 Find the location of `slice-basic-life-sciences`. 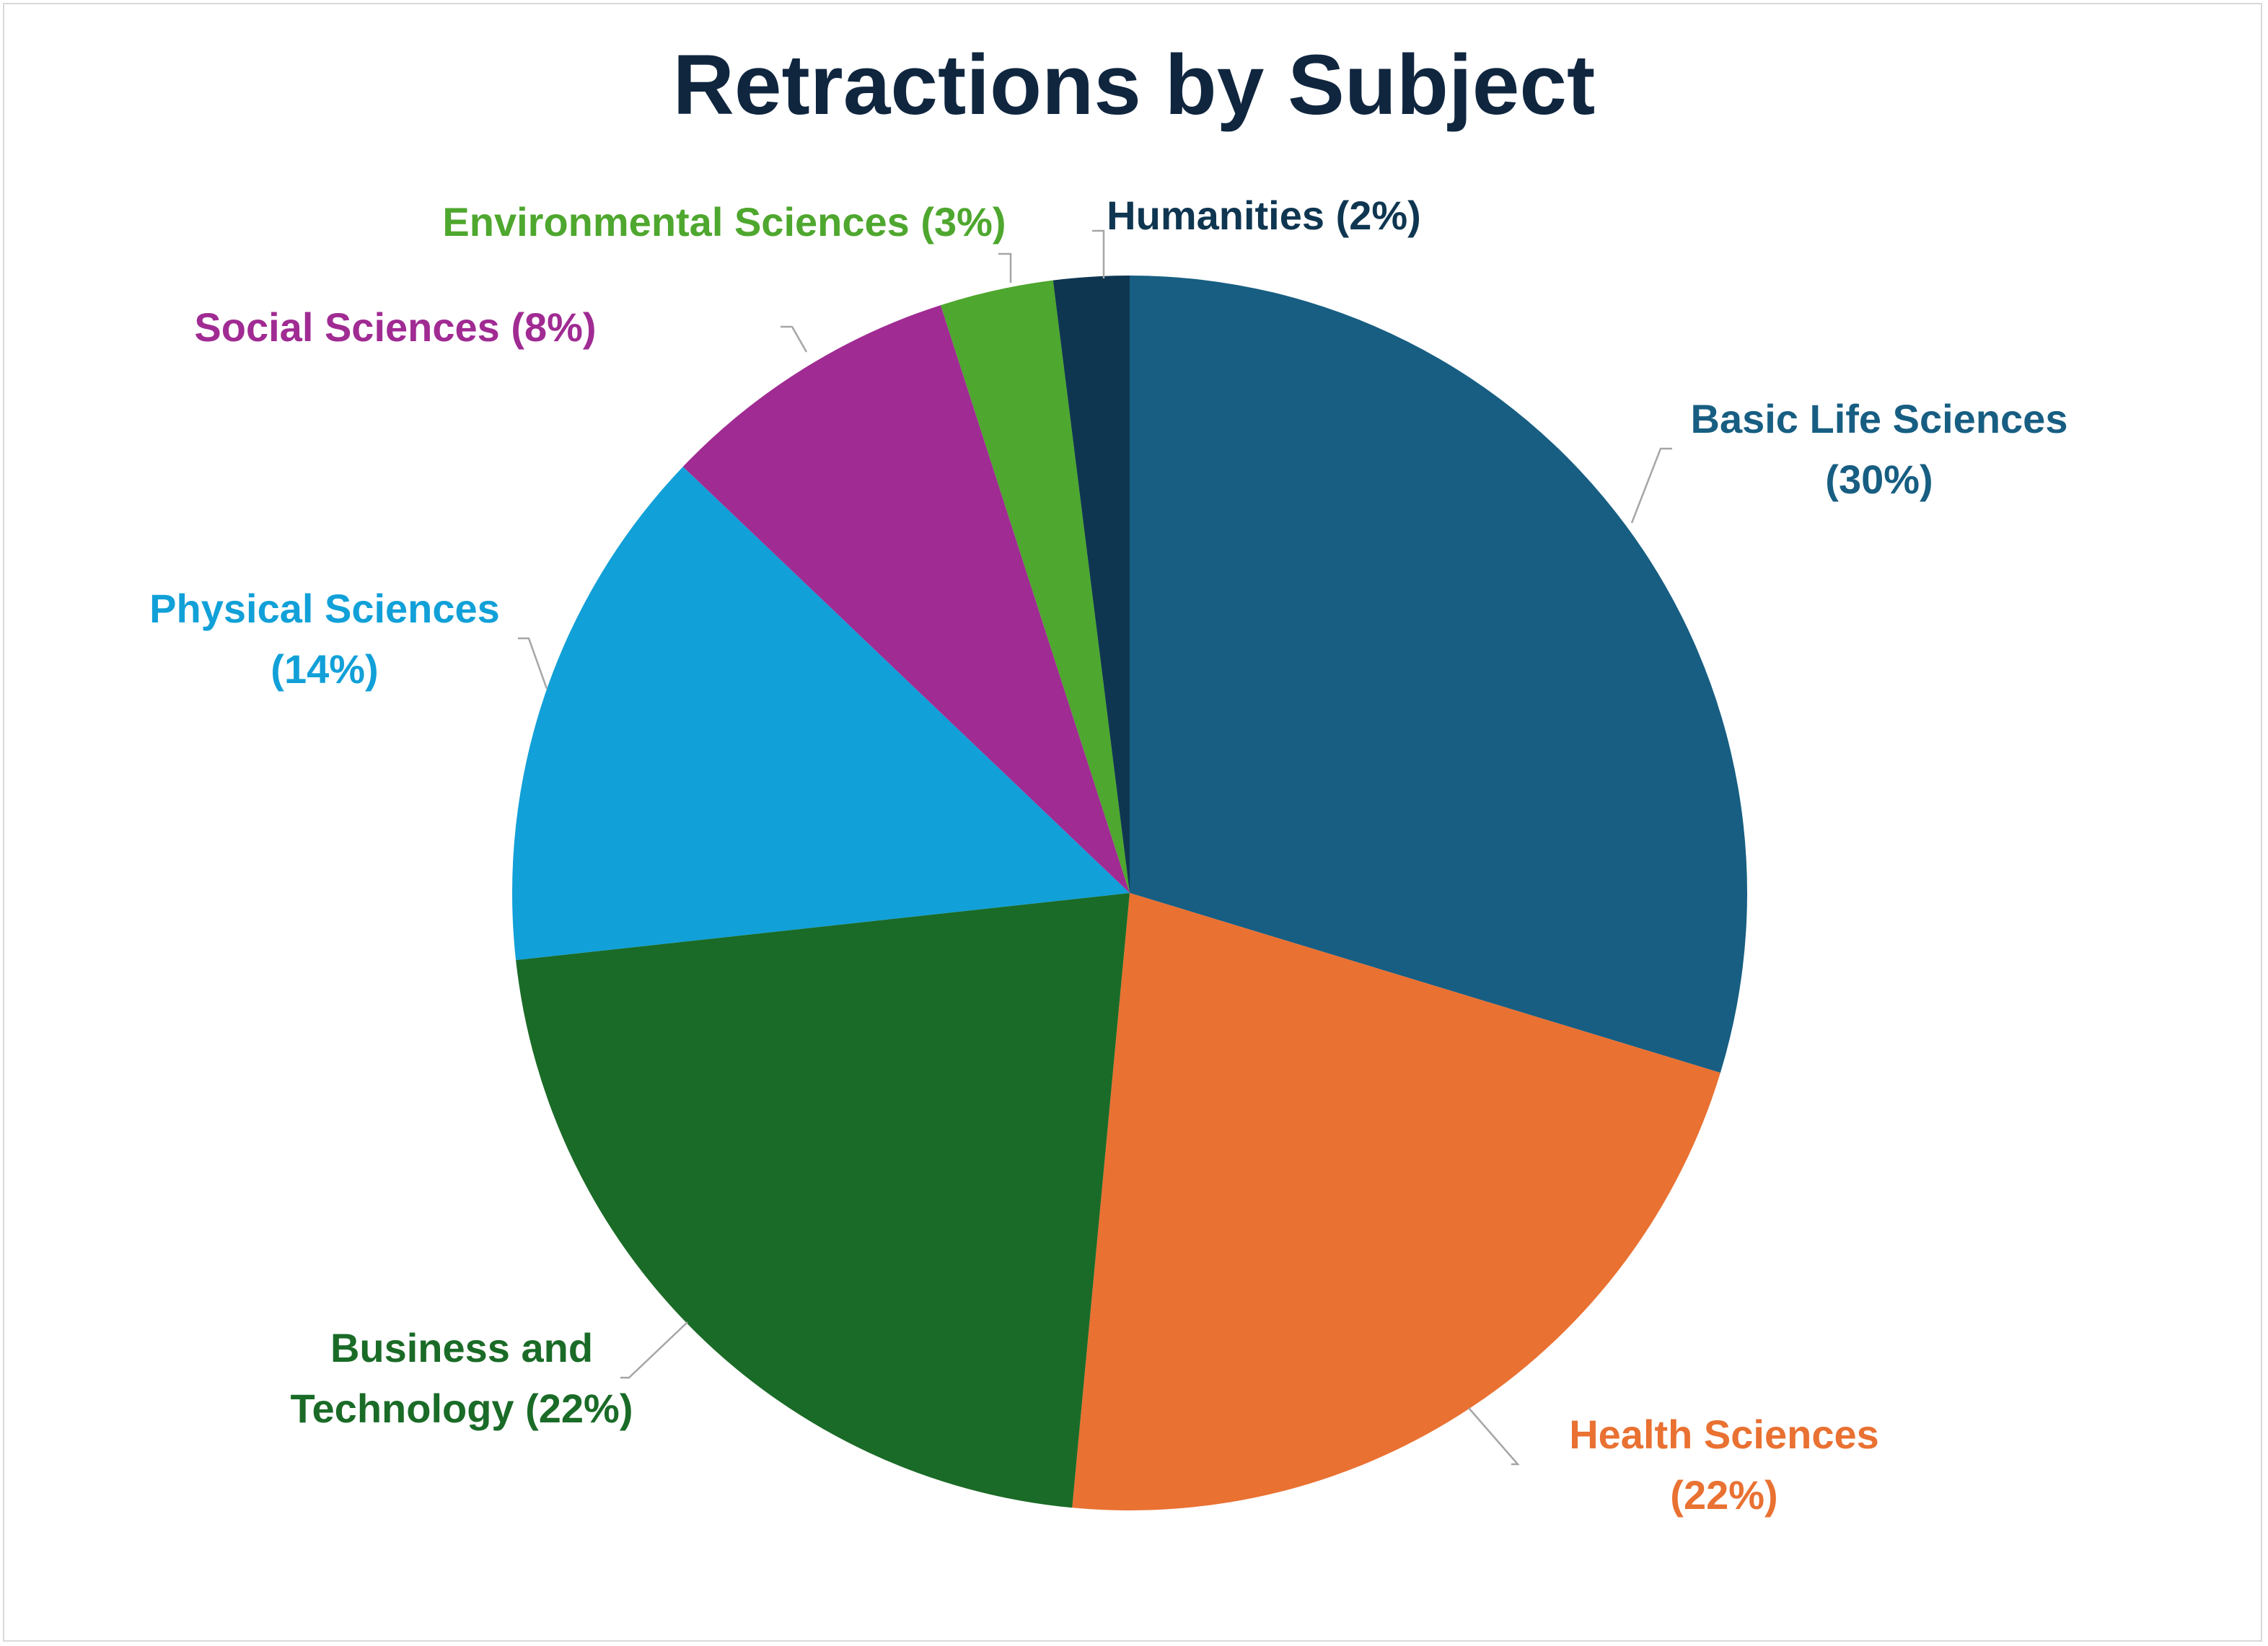

slice-basic-life-sciences is located at coordinates (1438, 674).